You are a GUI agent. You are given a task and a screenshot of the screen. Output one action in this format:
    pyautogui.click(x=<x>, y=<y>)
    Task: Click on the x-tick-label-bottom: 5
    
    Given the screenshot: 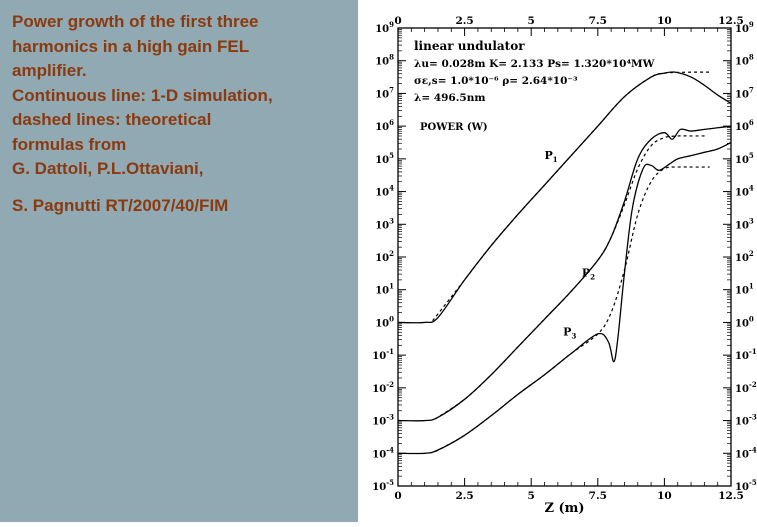 What is the action you would take?
    pyautogui.click(x=531, y=496)
    